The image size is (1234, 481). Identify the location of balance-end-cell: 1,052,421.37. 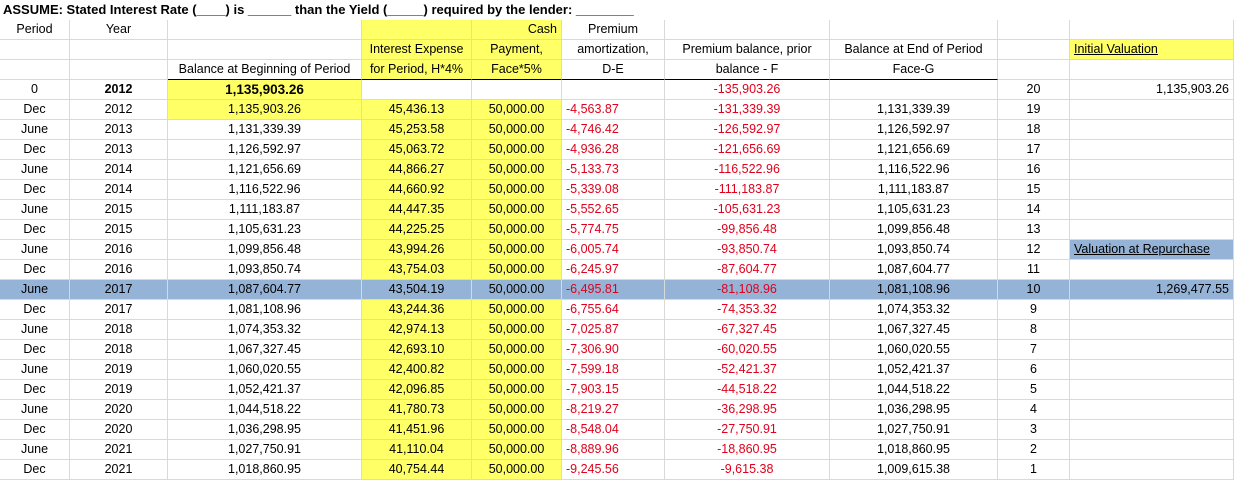
(914, 370).